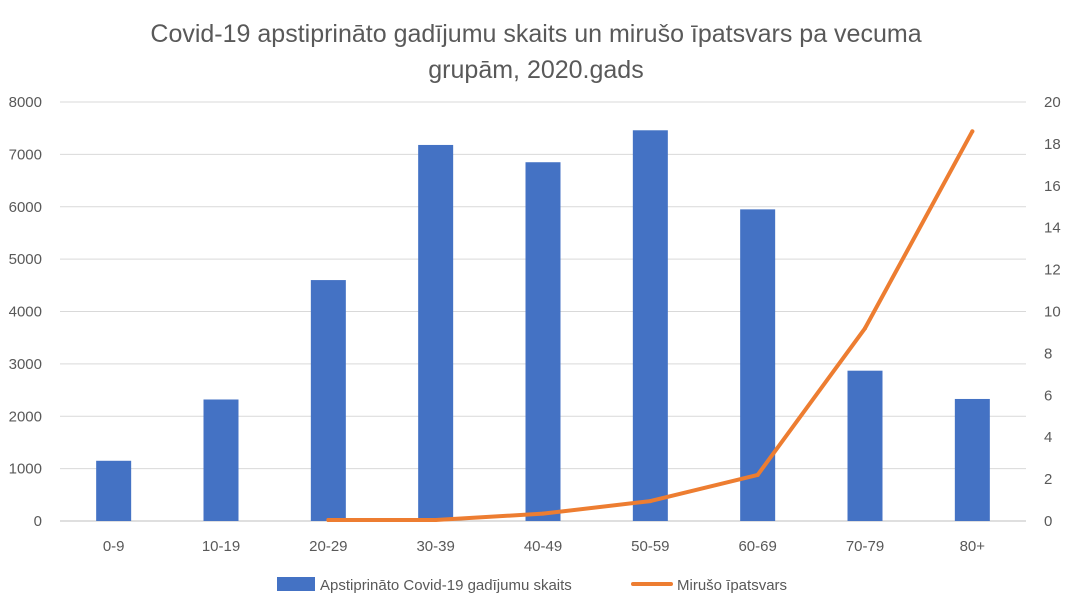 Image resolution: width=1073 pixels, height=607 pixels. I want to click on right-axis-tick-label: 4, so click(1048, 437).